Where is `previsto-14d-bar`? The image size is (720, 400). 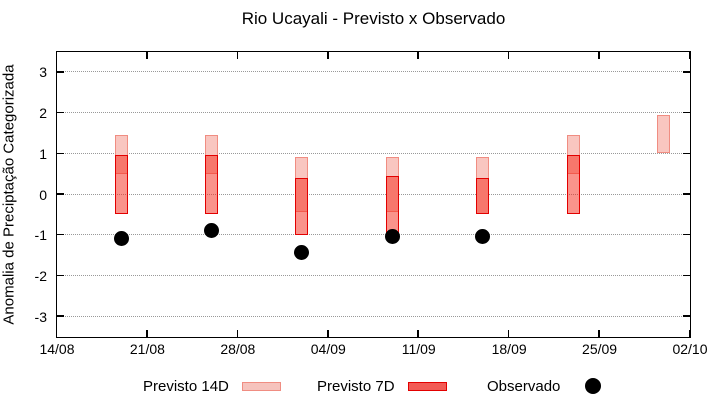 previsto-14d-bar is located at coordinates (664, 134).